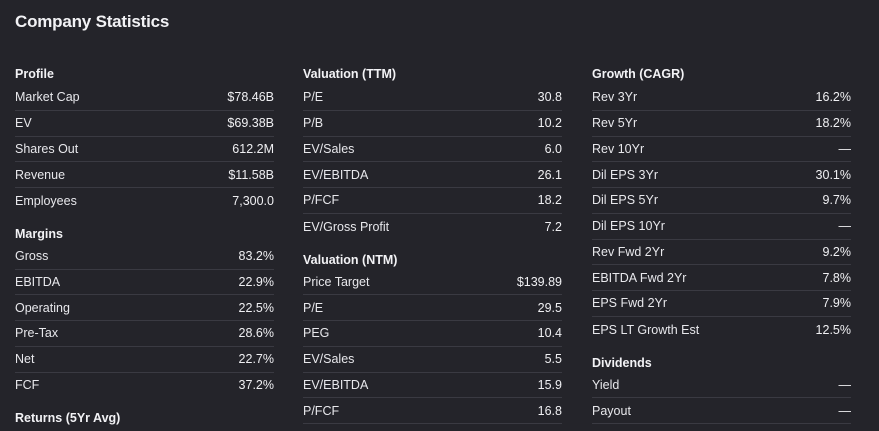 The width and height of the screenshot is (879, 431). Describe the element at coordinates (721, 386) in the screenshot. I see `stat-row-yield: Yield —` at that location.